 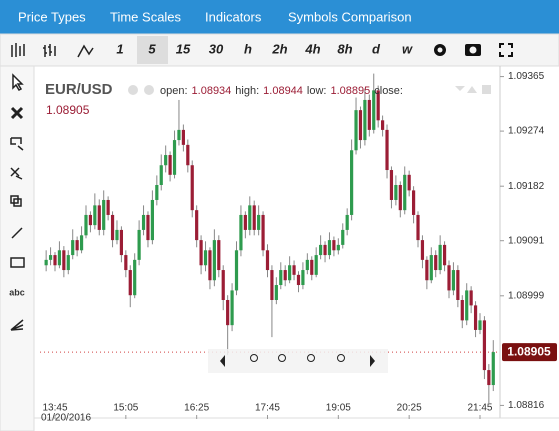 What do you see at coordinates (174, 91) in the screenshot?
I see `info-label: open:` at bounding box center [174, 91].